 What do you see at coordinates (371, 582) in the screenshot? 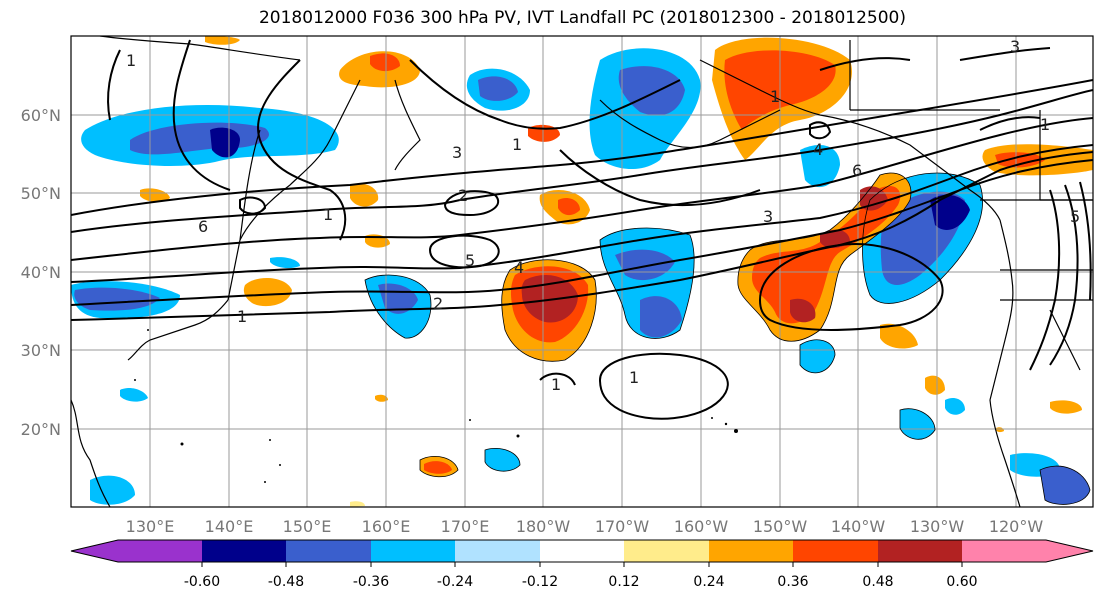
I see `colorbar-tick-label: -0.36` at bounding box center [371, 582].